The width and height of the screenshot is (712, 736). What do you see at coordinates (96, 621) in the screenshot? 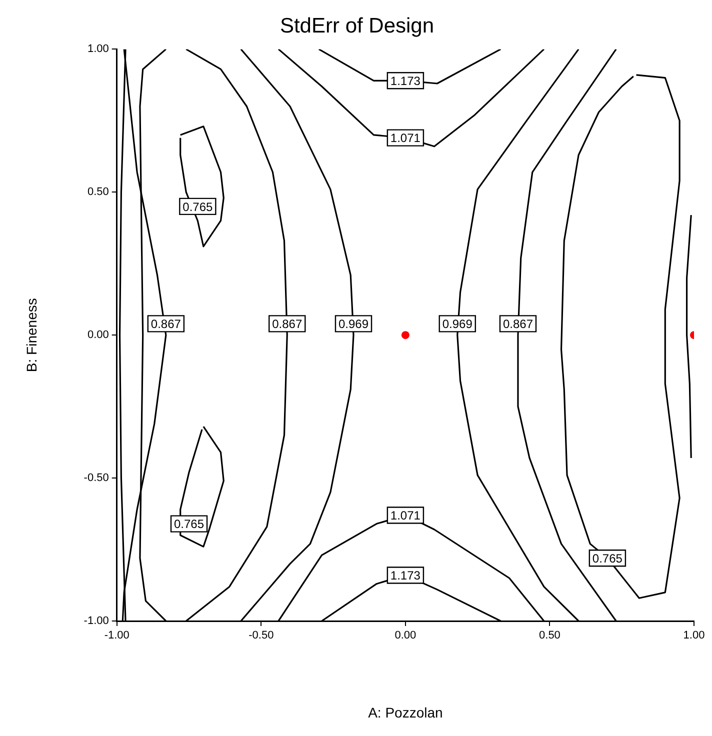
I see `y-tick-label: -1.00` at bounding box center [96, 621].